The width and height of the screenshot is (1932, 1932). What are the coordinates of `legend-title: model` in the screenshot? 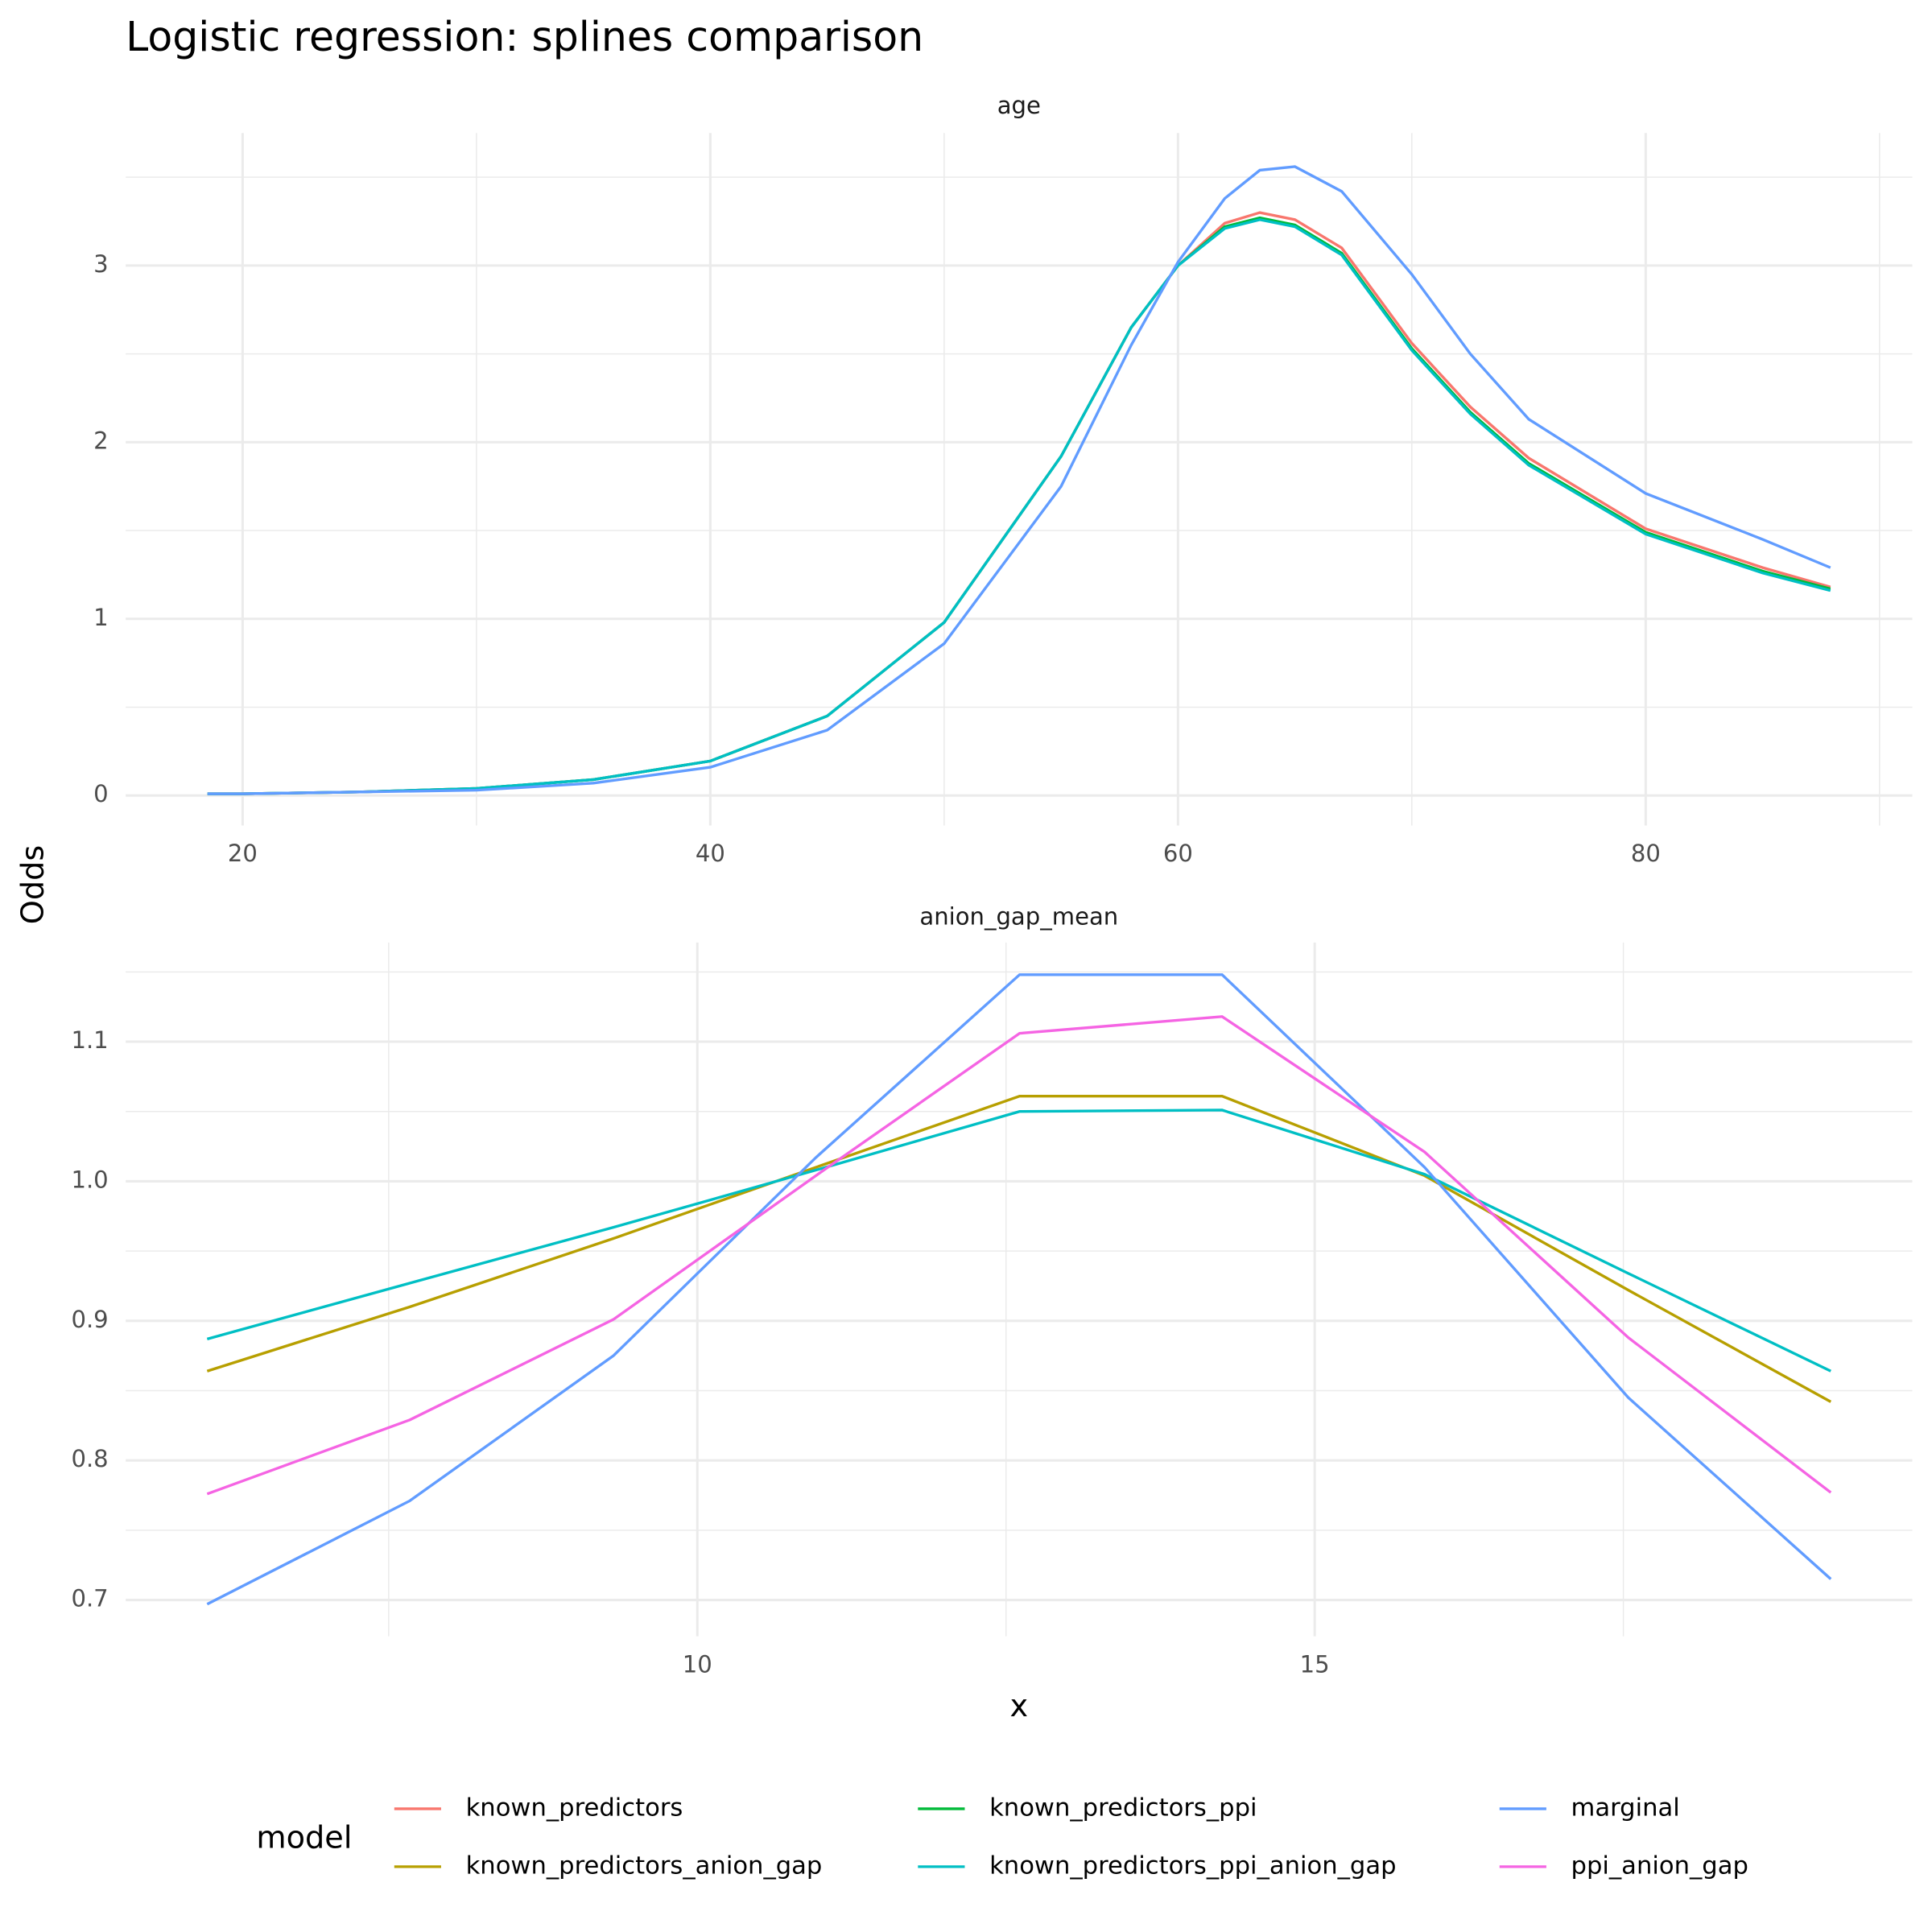 It's located at (304, 1838).